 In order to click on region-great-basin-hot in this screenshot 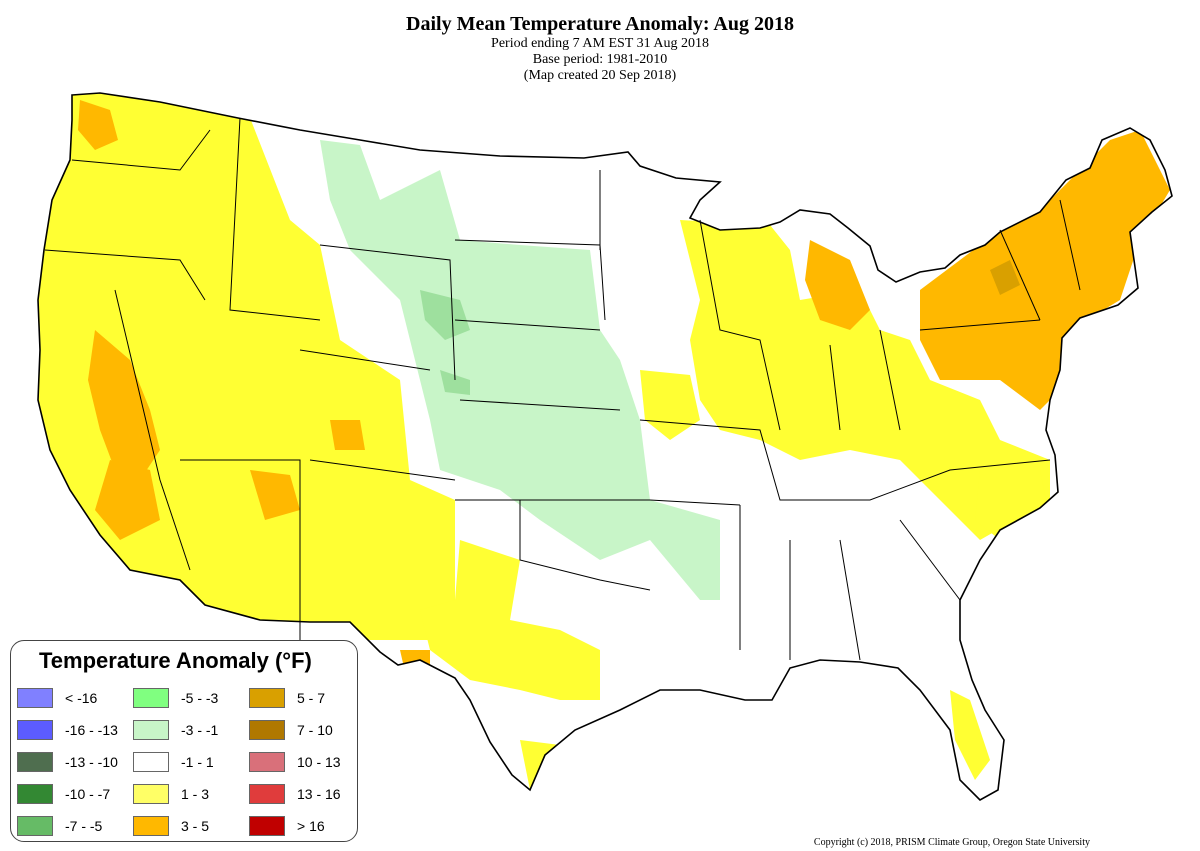, I will do `click(124, 405)`.